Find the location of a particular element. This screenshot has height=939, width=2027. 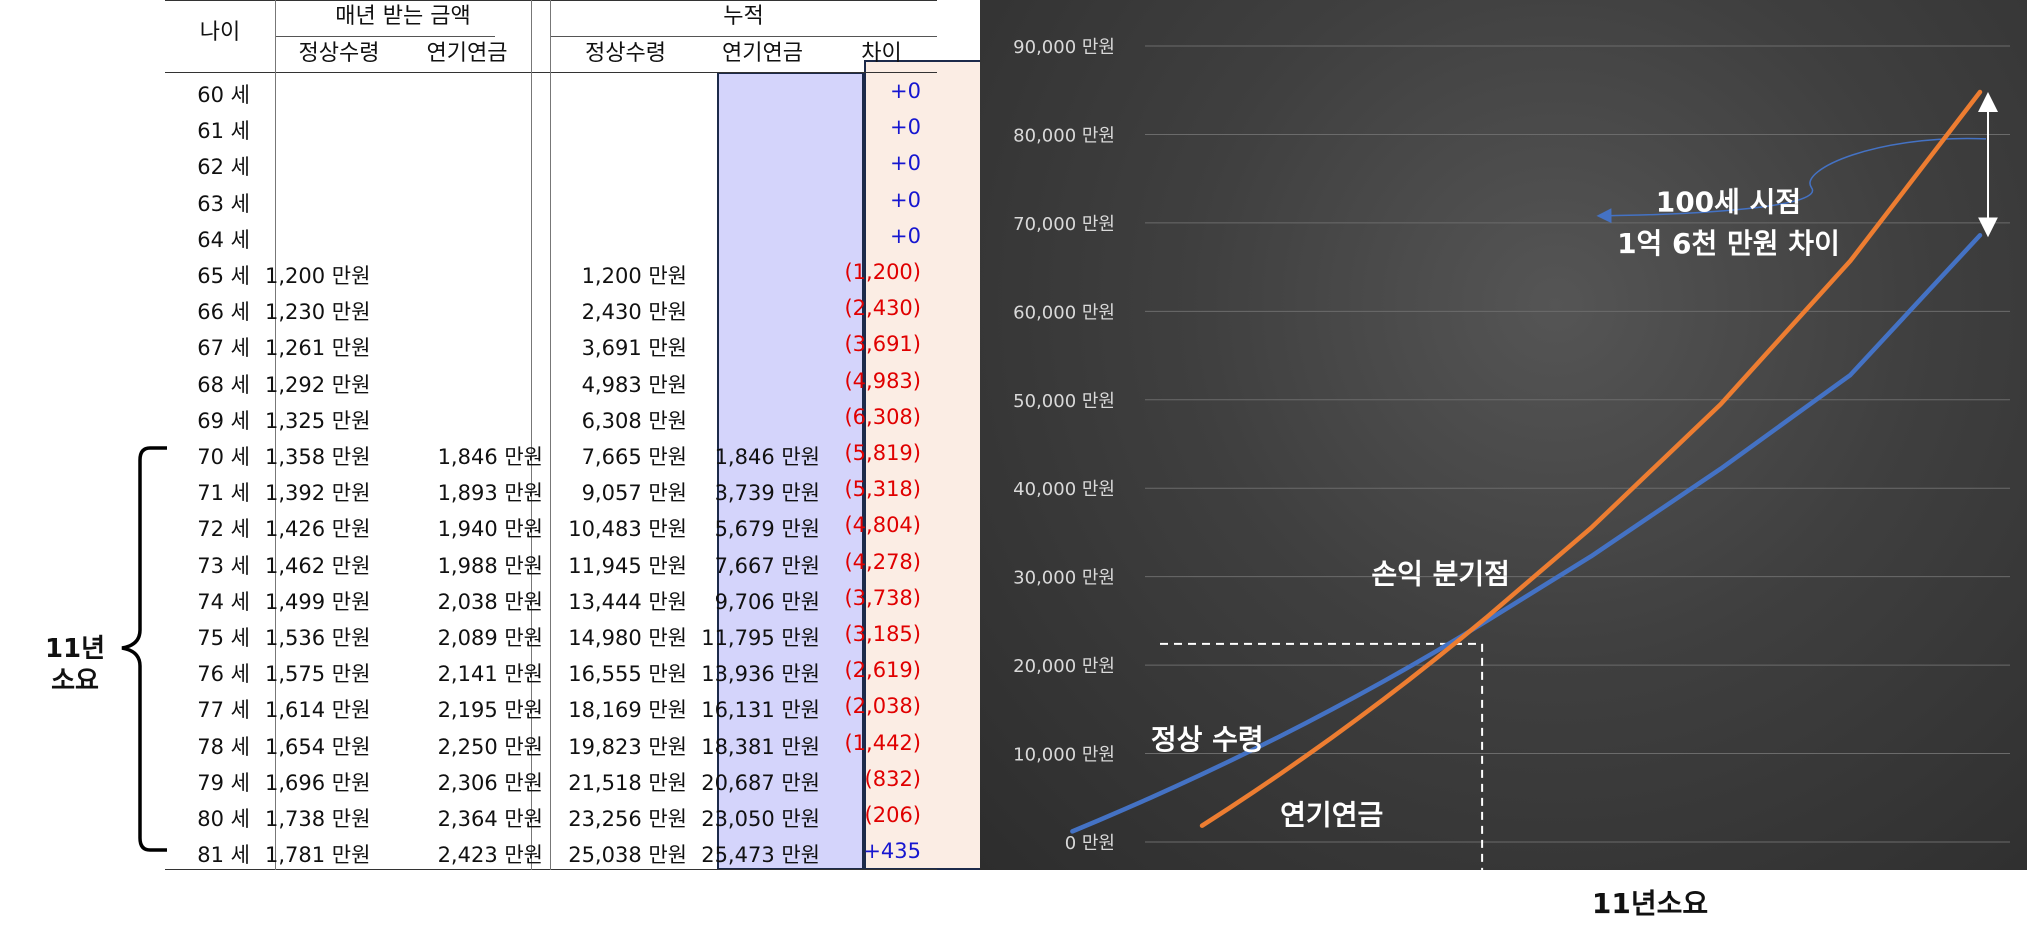

row-age: 64 세 is located at coordinates (223, 239).